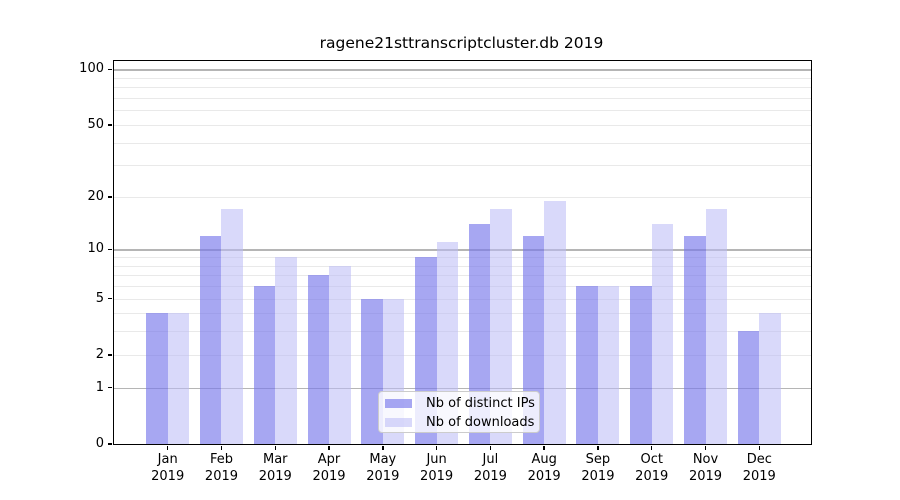 The image size is (900, 500). Describe the element at coordinates (480, 403) in the screenshot. I see `legend-label-distinct-ips: Nb of distinct IPs` at that location.